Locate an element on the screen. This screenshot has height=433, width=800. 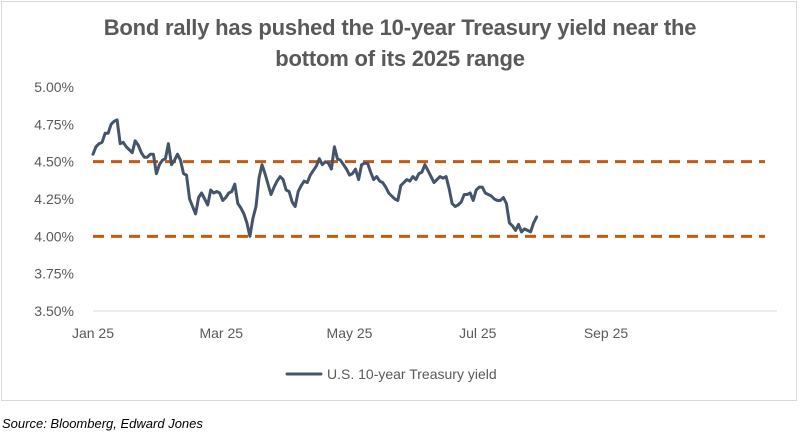
chart-title-line-2: bottom of its 2025 range is located at coordinates (400, 58).